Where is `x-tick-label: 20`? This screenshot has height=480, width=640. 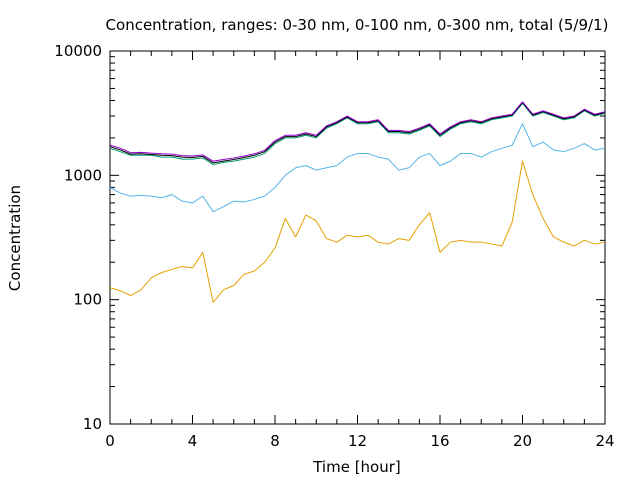
x-tick-label: 20 is located at coordinates (522, 441).